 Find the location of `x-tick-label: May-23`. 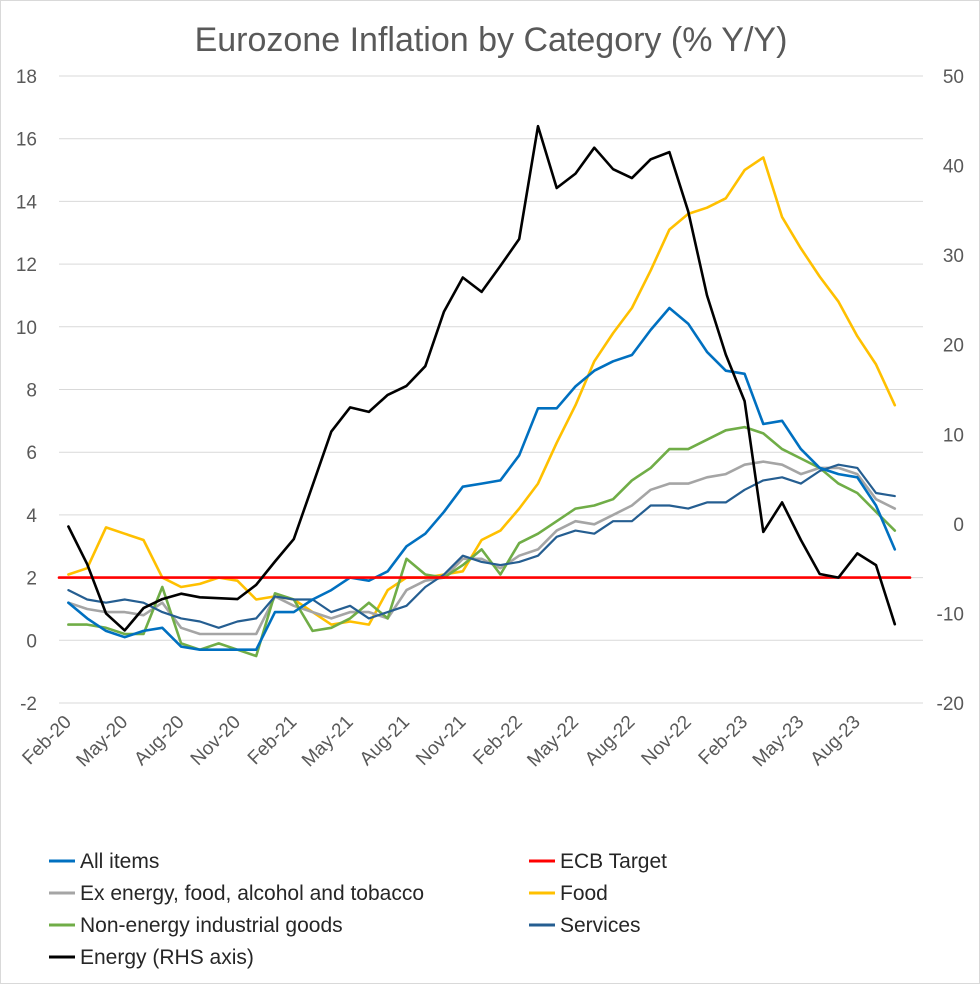

x-tick-label: May-23 is located at coordinates (779, 742).